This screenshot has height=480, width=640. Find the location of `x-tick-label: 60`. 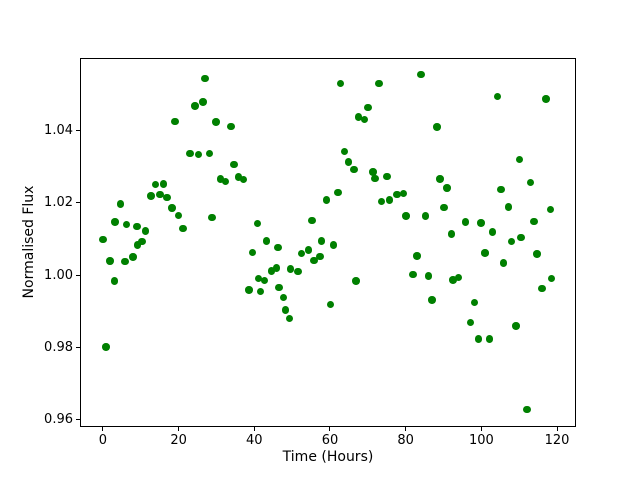

x-tick-label: 60 is located at coordinates (330, 440).